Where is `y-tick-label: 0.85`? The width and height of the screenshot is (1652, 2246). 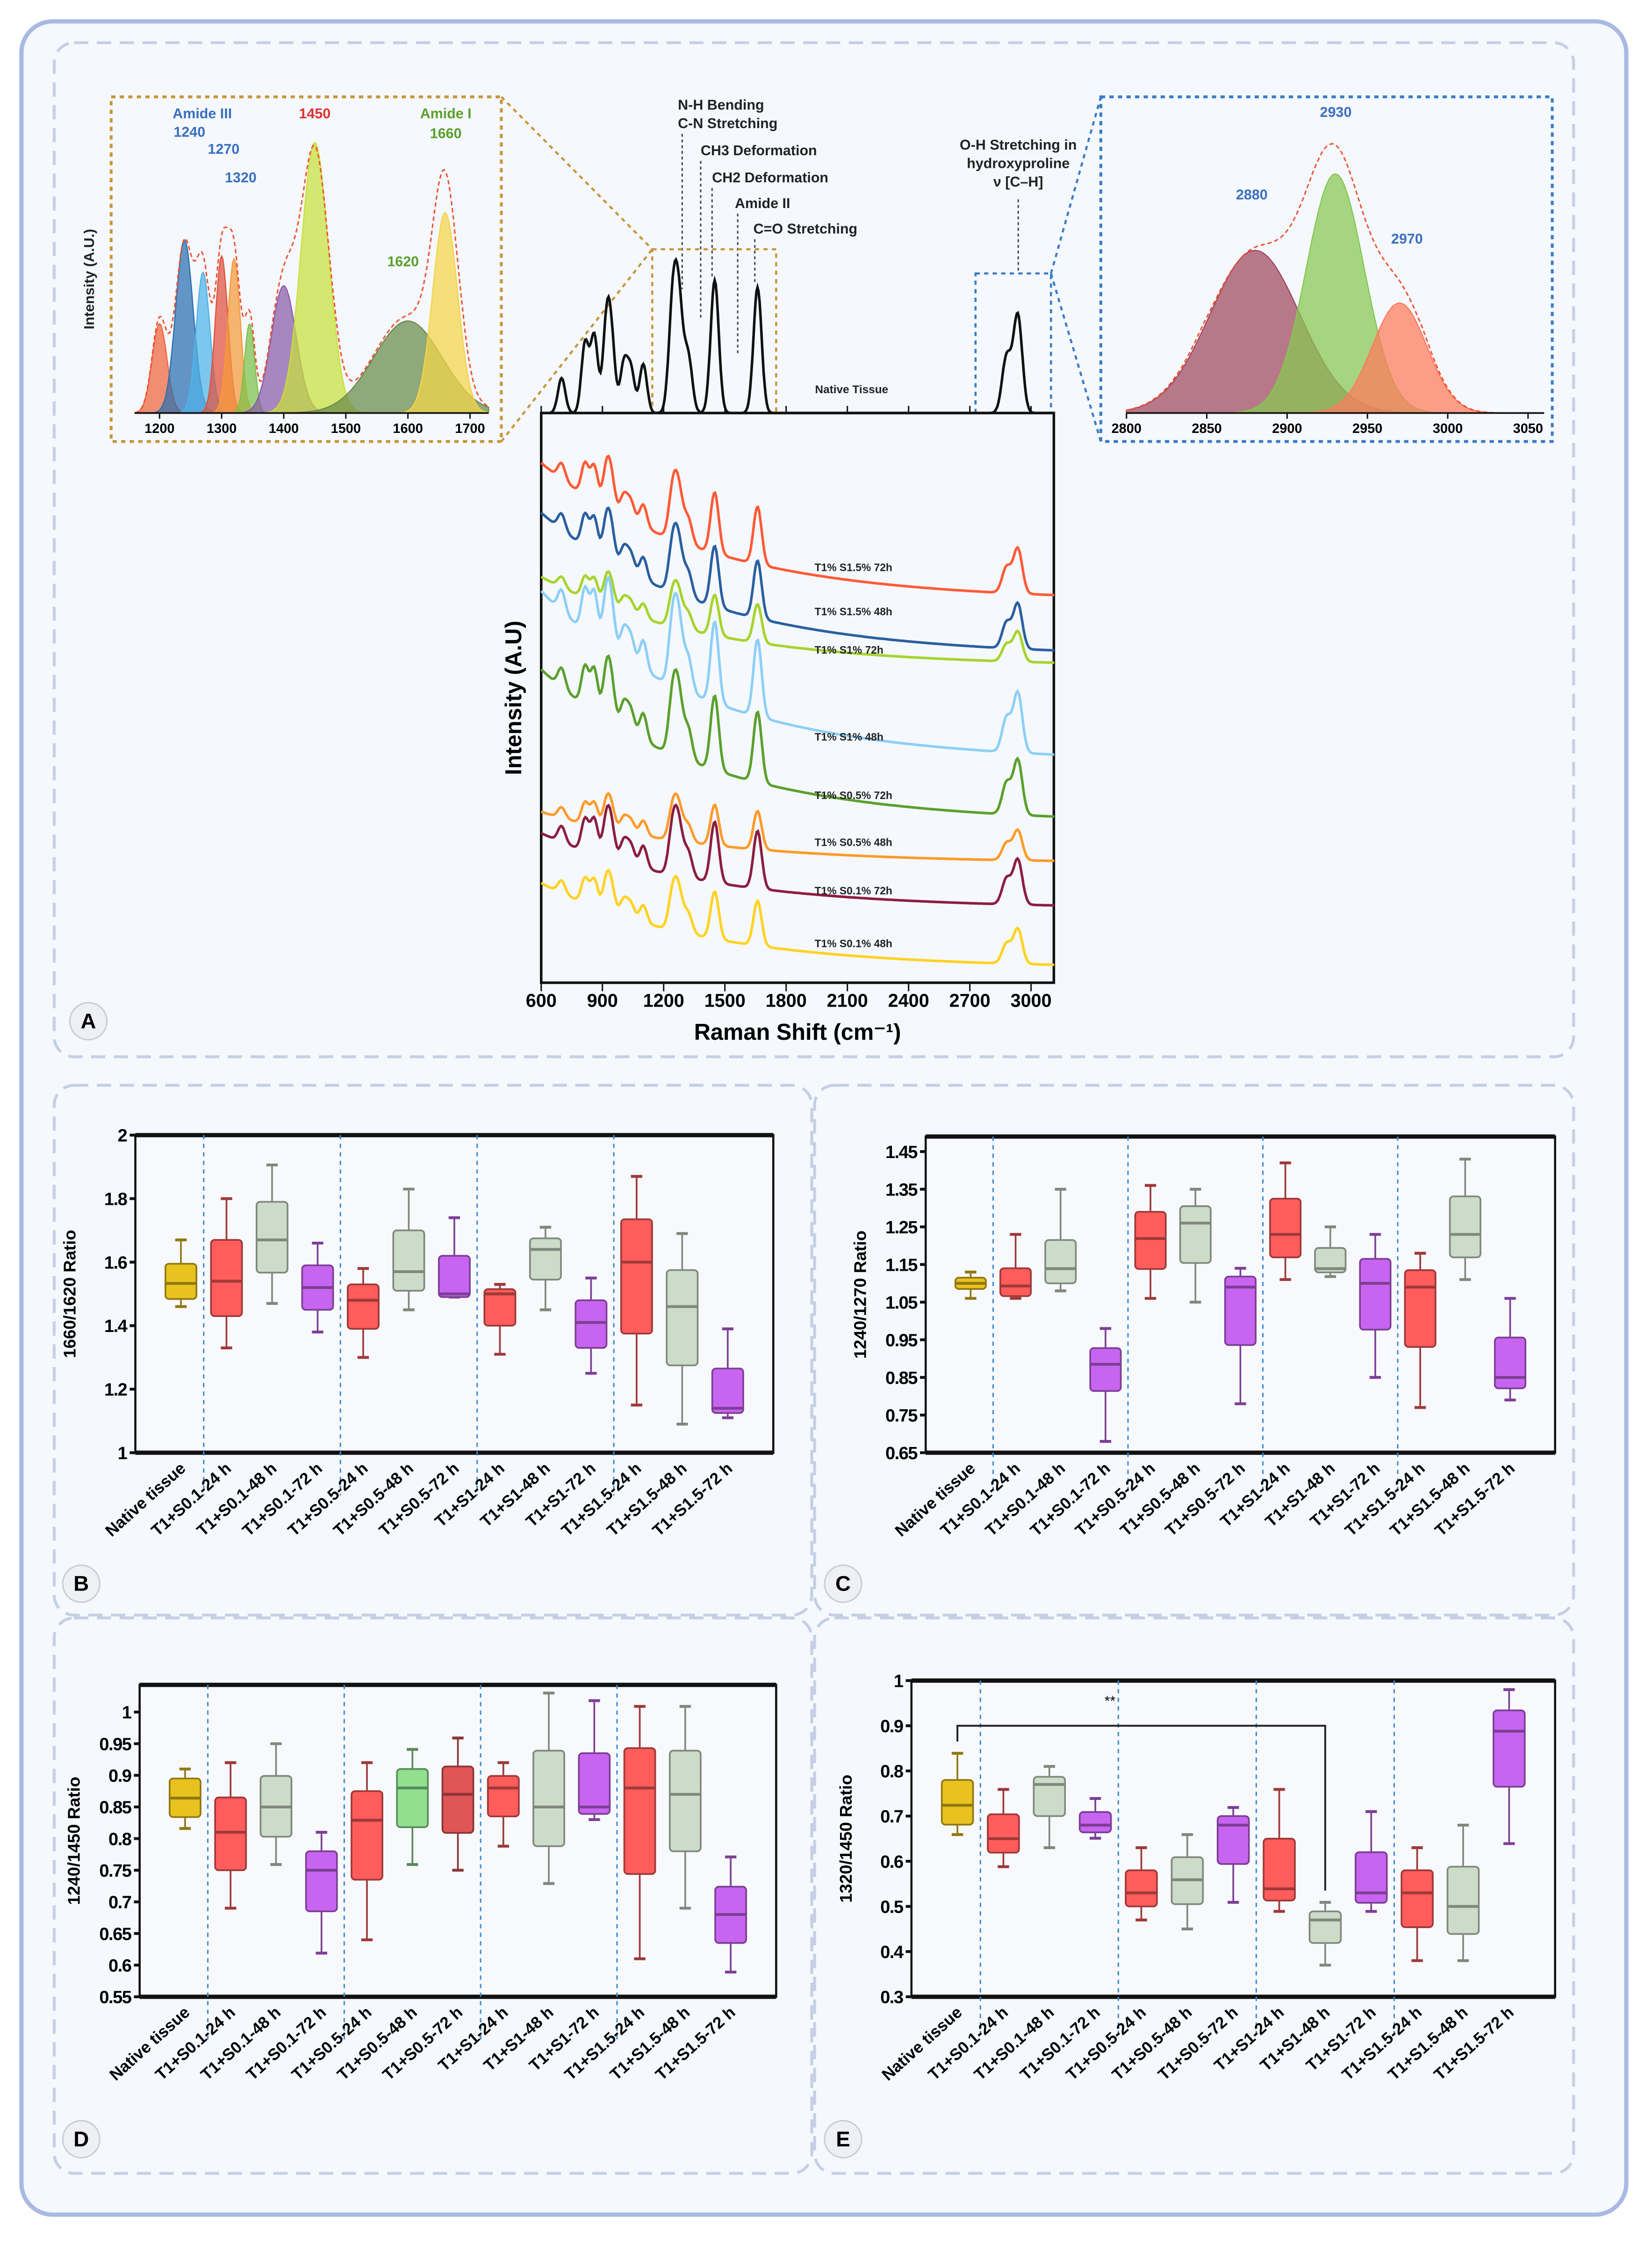
y-tick-label: 0.85 is located at coordinates (901, 1378).